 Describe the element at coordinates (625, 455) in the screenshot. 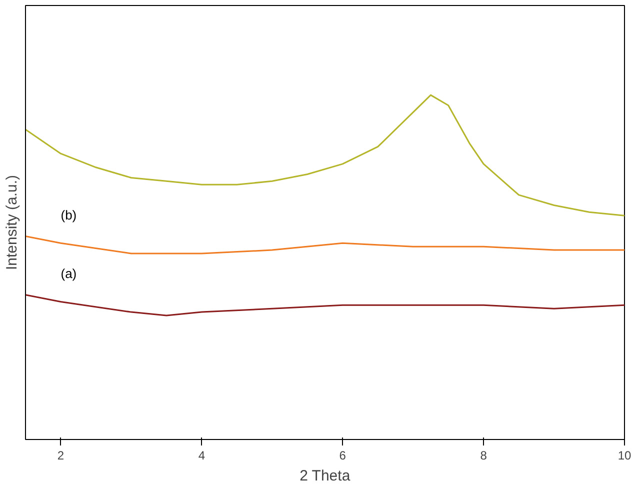

I see `x-tick-label: 10` at that location.